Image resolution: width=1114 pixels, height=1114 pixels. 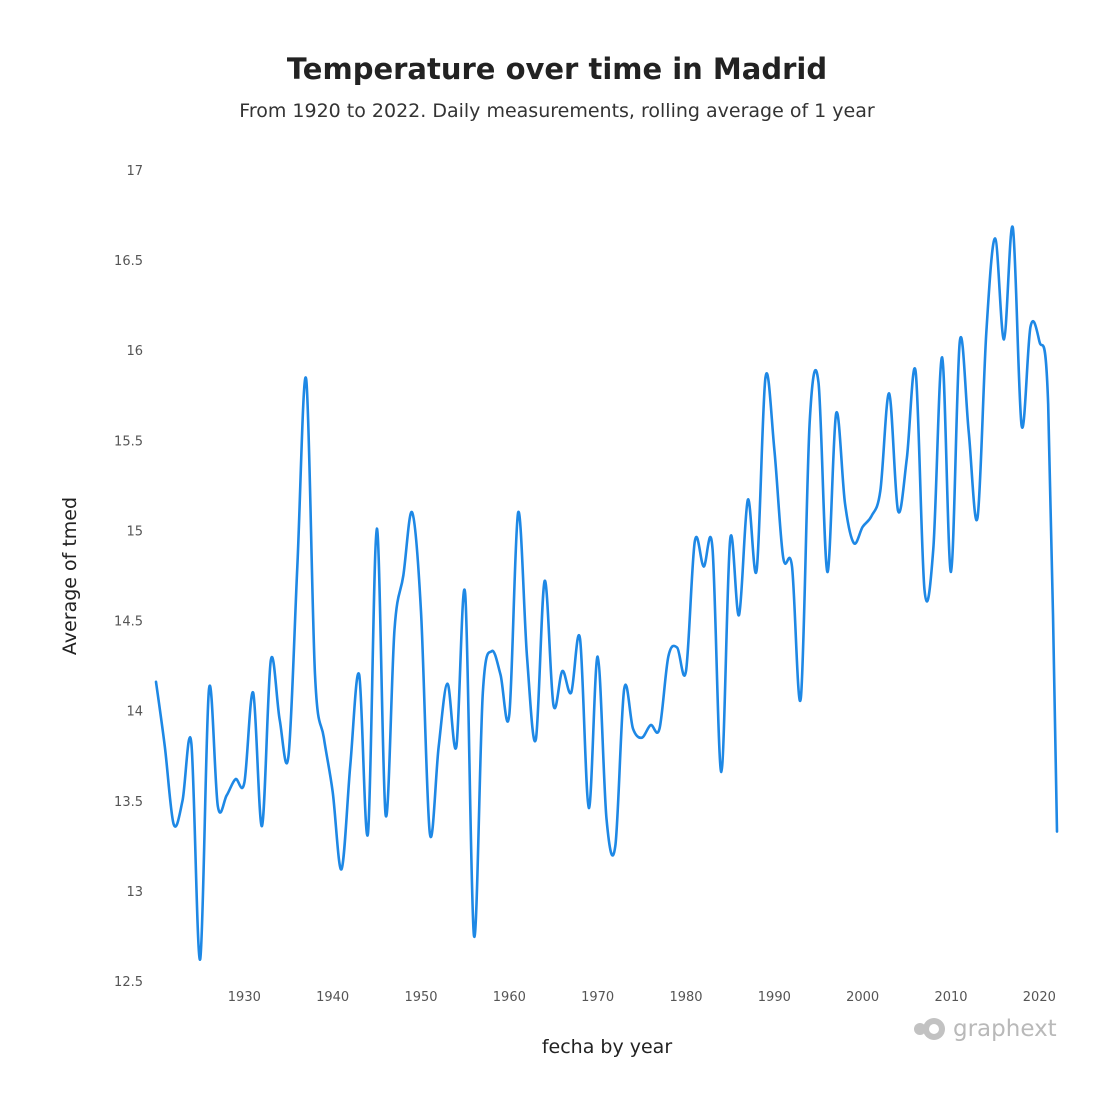 What do you see at coordinates (128, 441) in the screenshot?
I see `y-tick-label: 15.5` at bounding box center [128, 441].